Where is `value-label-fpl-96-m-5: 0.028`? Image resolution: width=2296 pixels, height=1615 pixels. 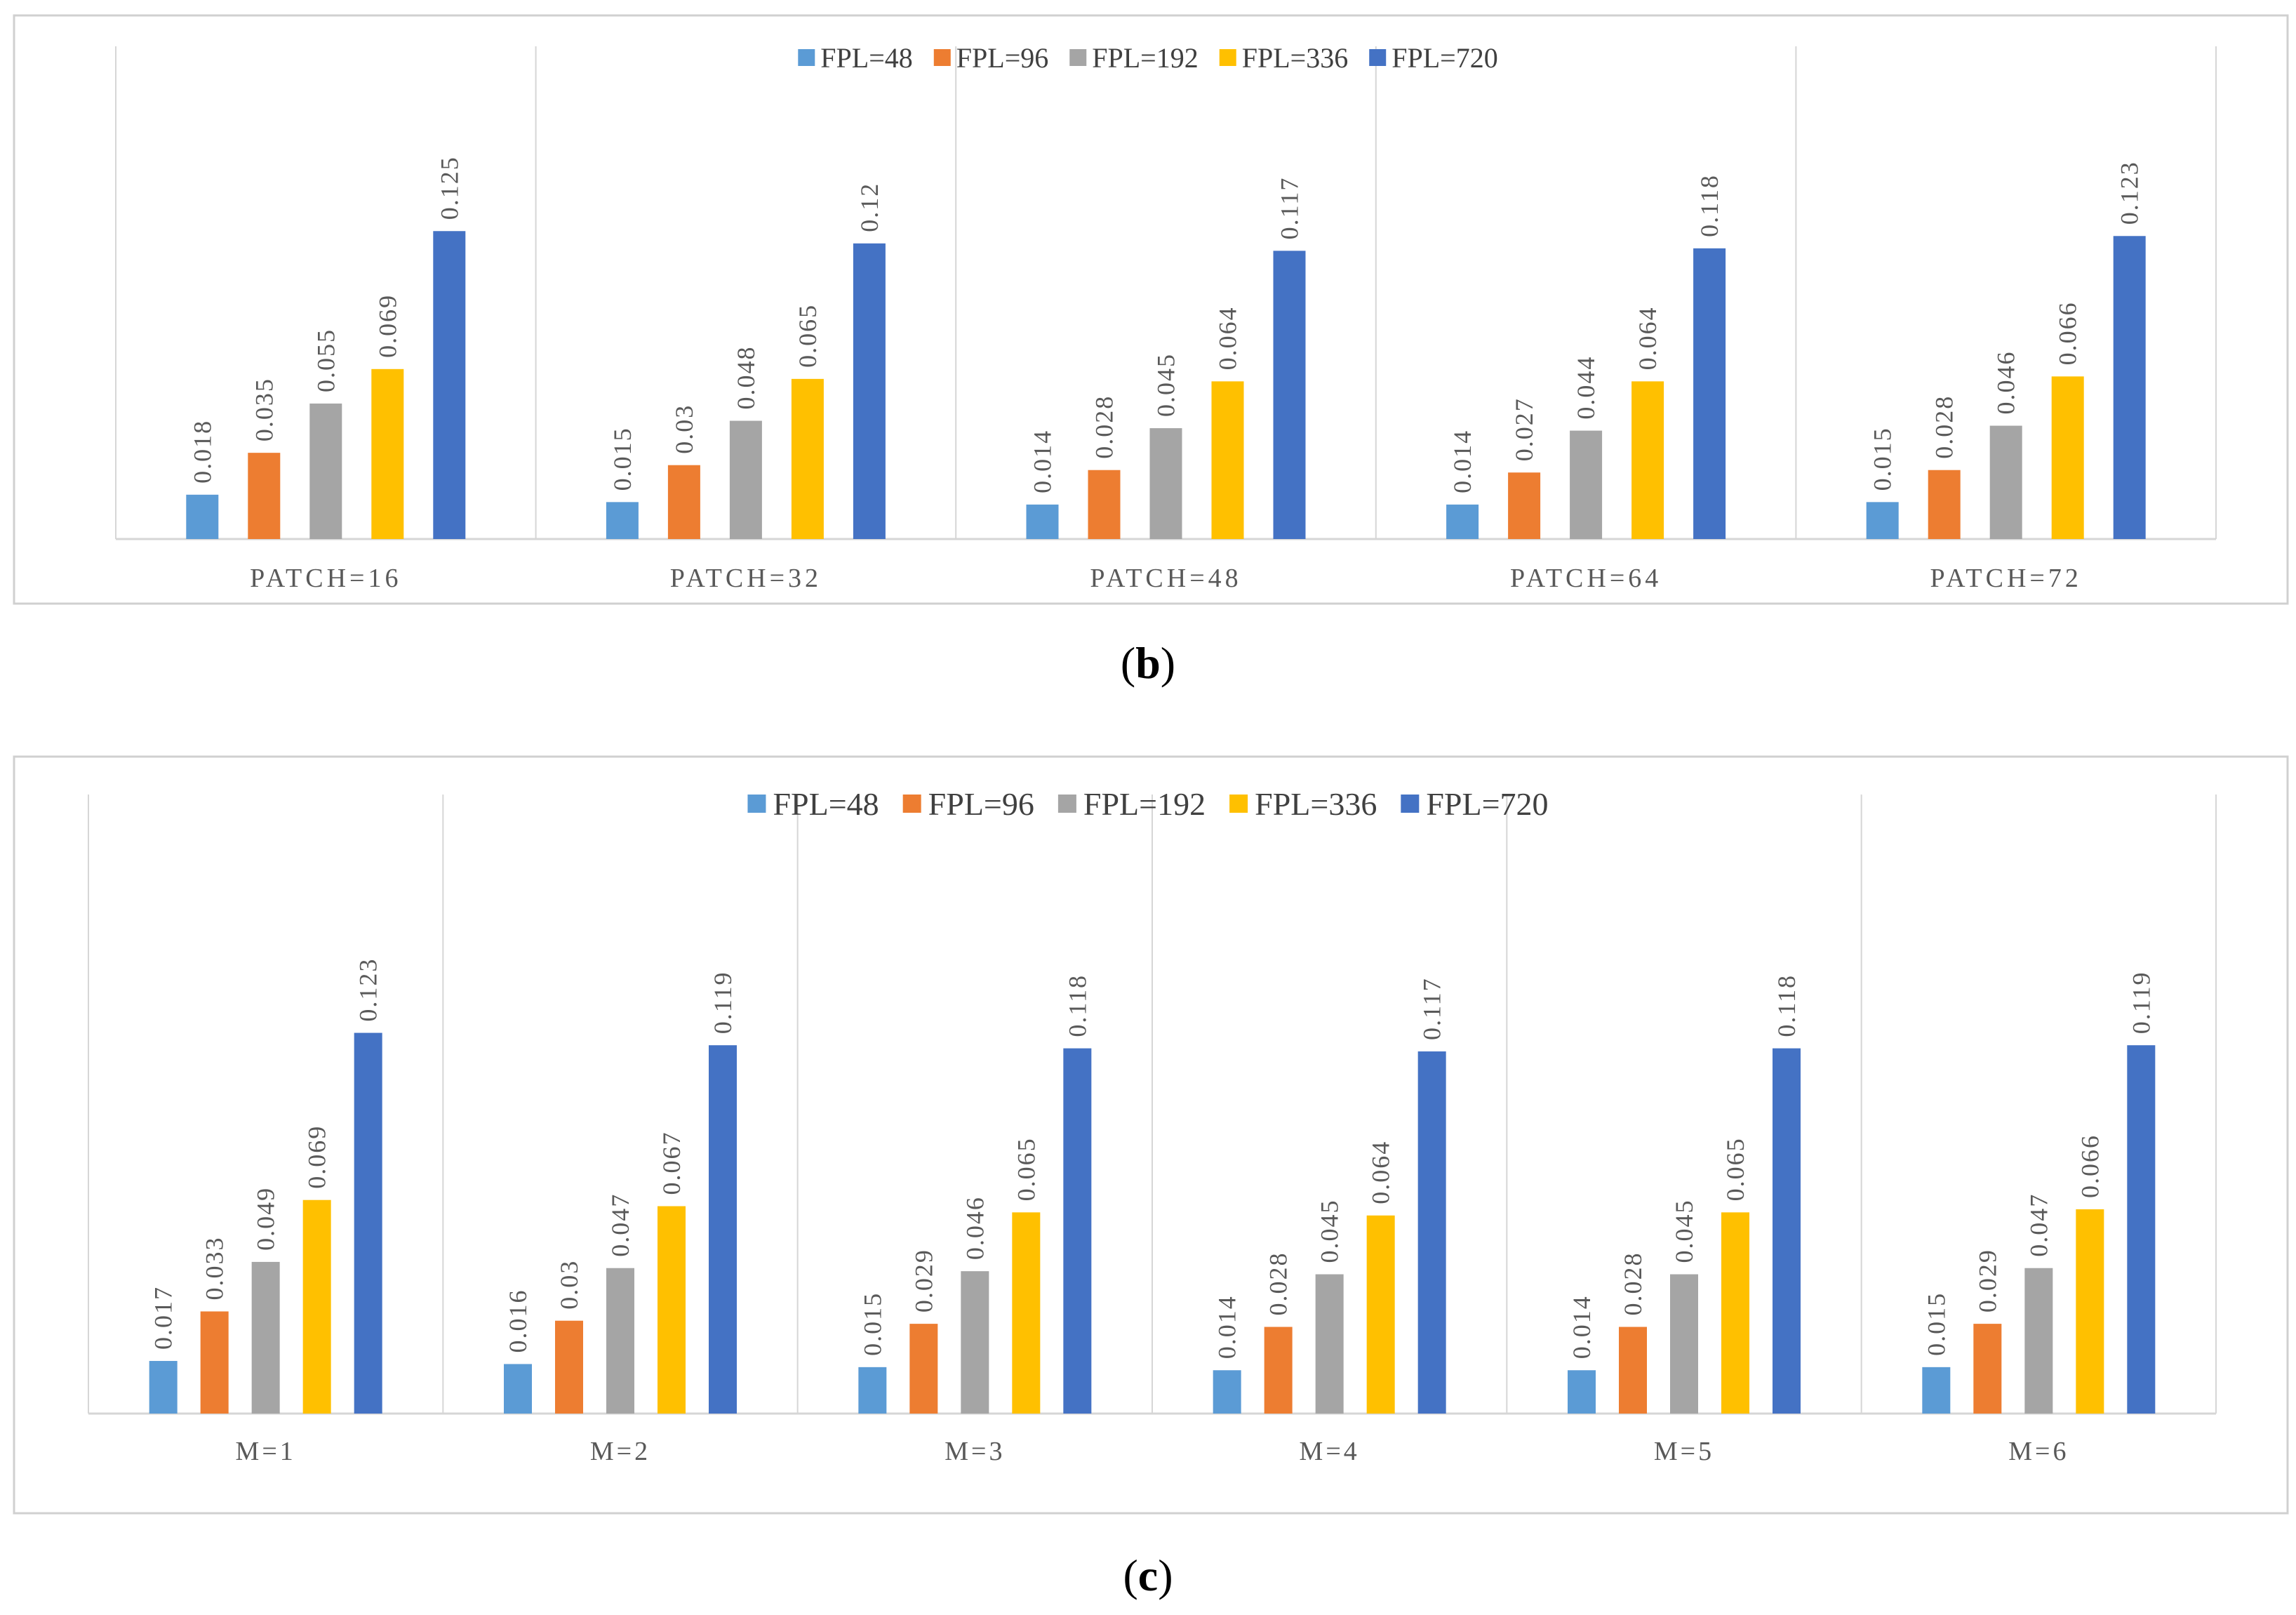
value-label-fpl-96-m-5: 0.028 is located at coordinates (1633, 1284).